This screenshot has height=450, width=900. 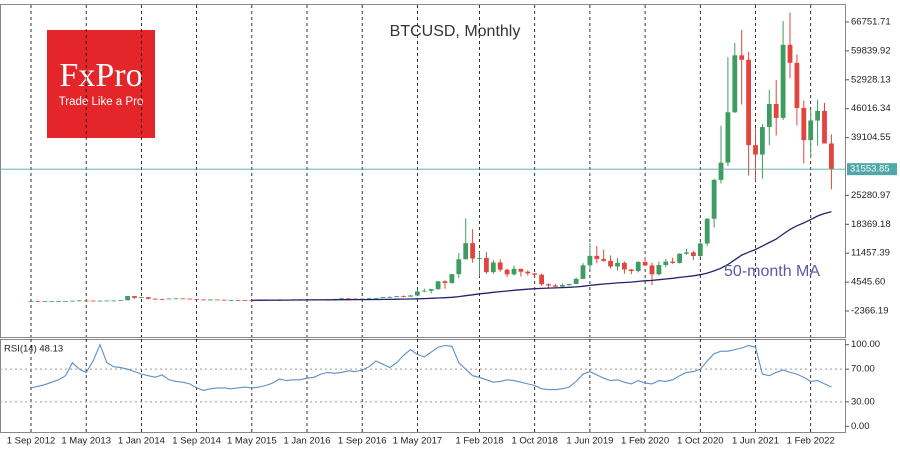 What do you see at coordinates (534, 441) in the screenshot?
I see `x-tick-label: 1 Oct 2018` at bounding box center [534, 441].